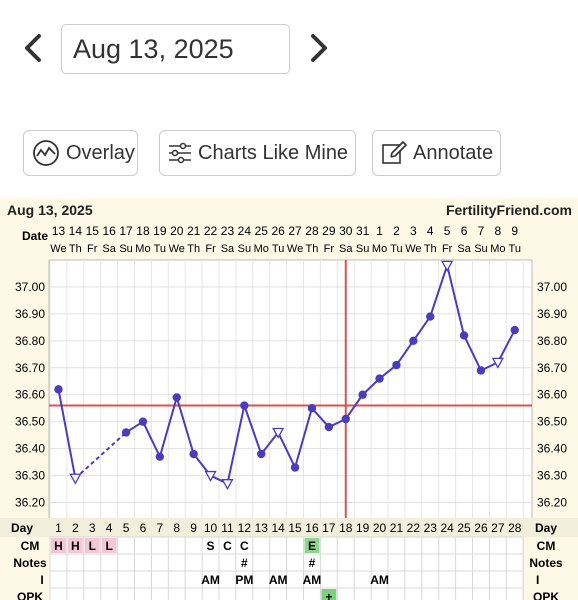 Image resolution: width=578 pixels, height=600 pixels. I want to click on cm-cell-value: C, so click(227, 546).